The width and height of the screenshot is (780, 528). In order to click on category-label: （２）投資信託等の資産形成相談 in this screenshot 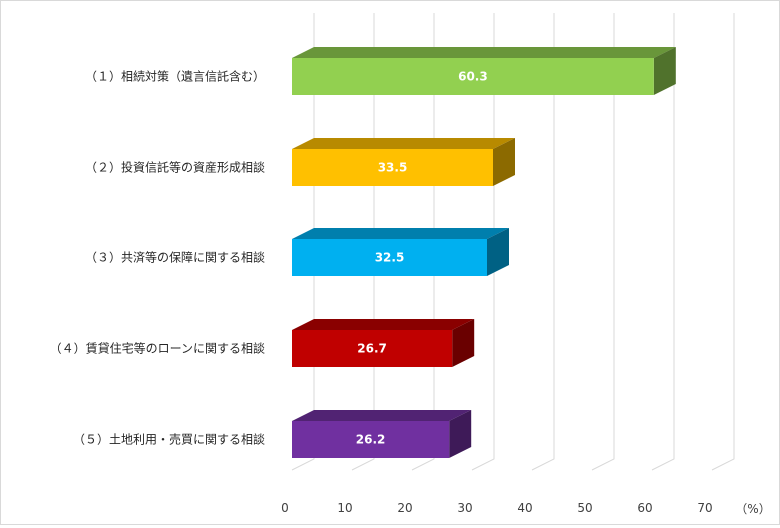, I will do `click(175, 167)`.